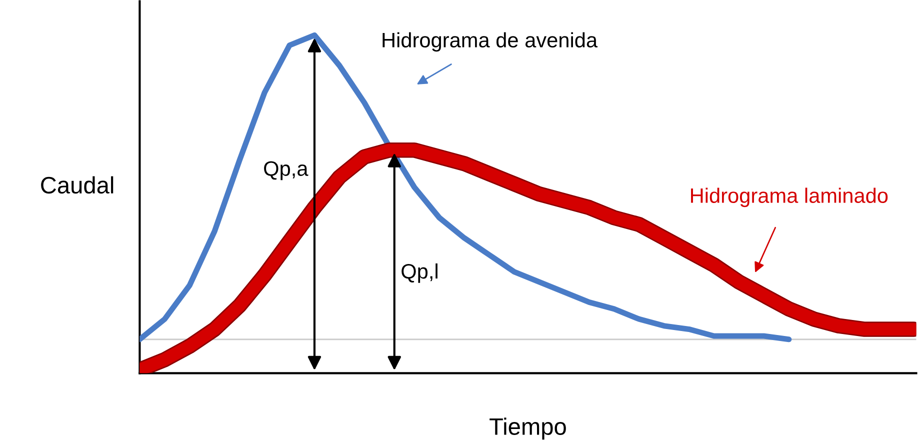  I want to click on y-axis-title: Caudal, so click(77, 185).